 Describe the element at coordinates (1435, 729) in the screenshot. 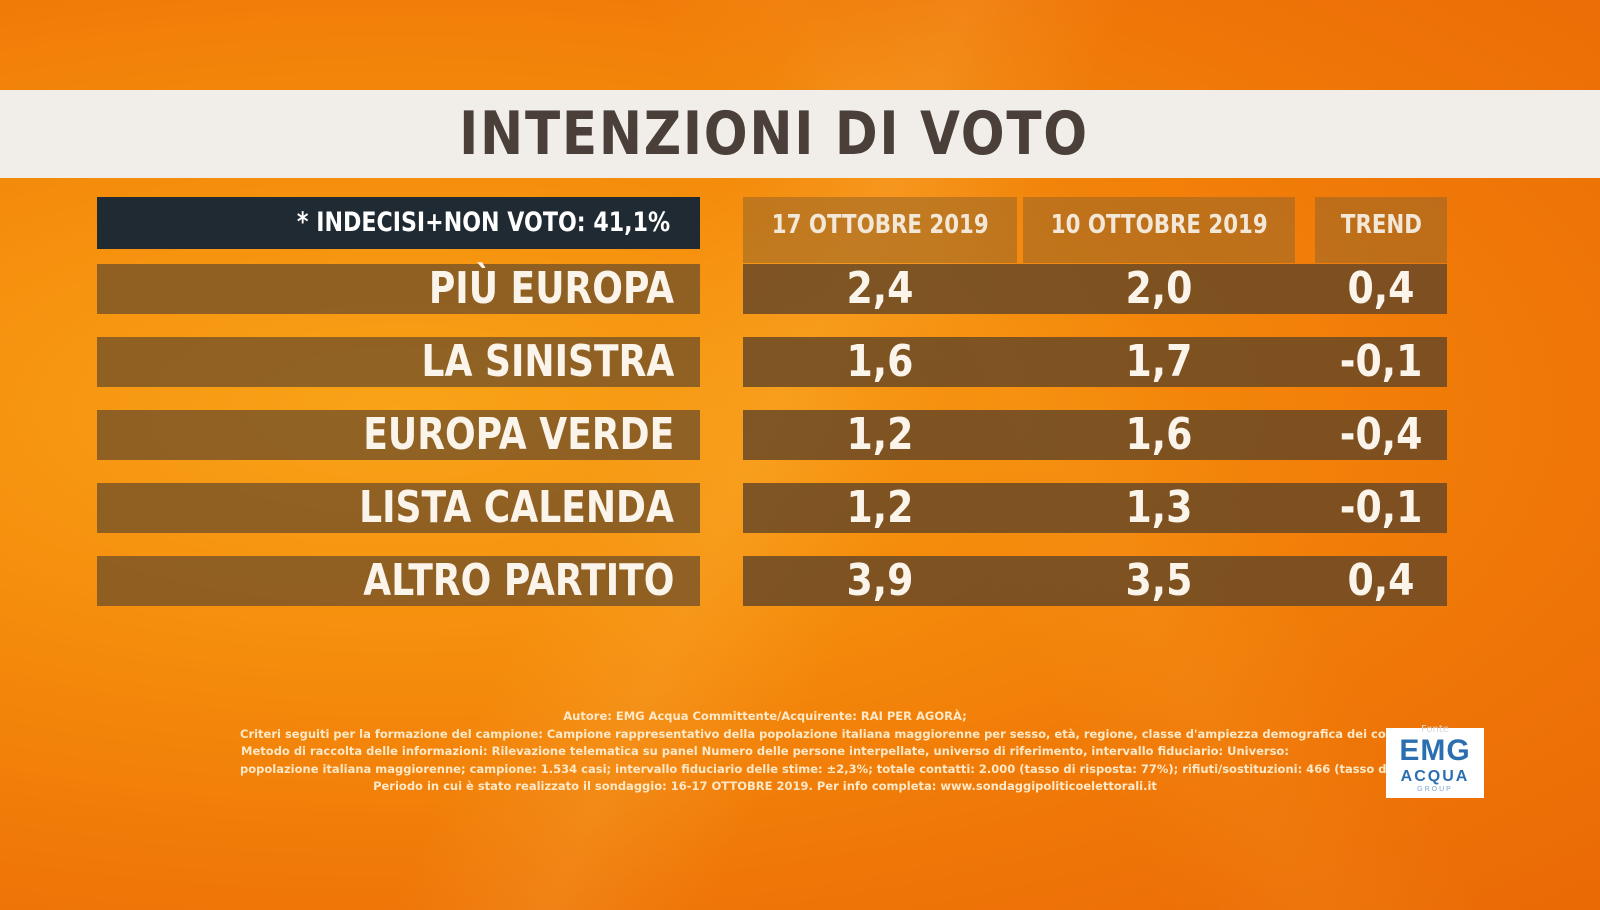

I see `logo-fonte-label: Fonte` at that location.